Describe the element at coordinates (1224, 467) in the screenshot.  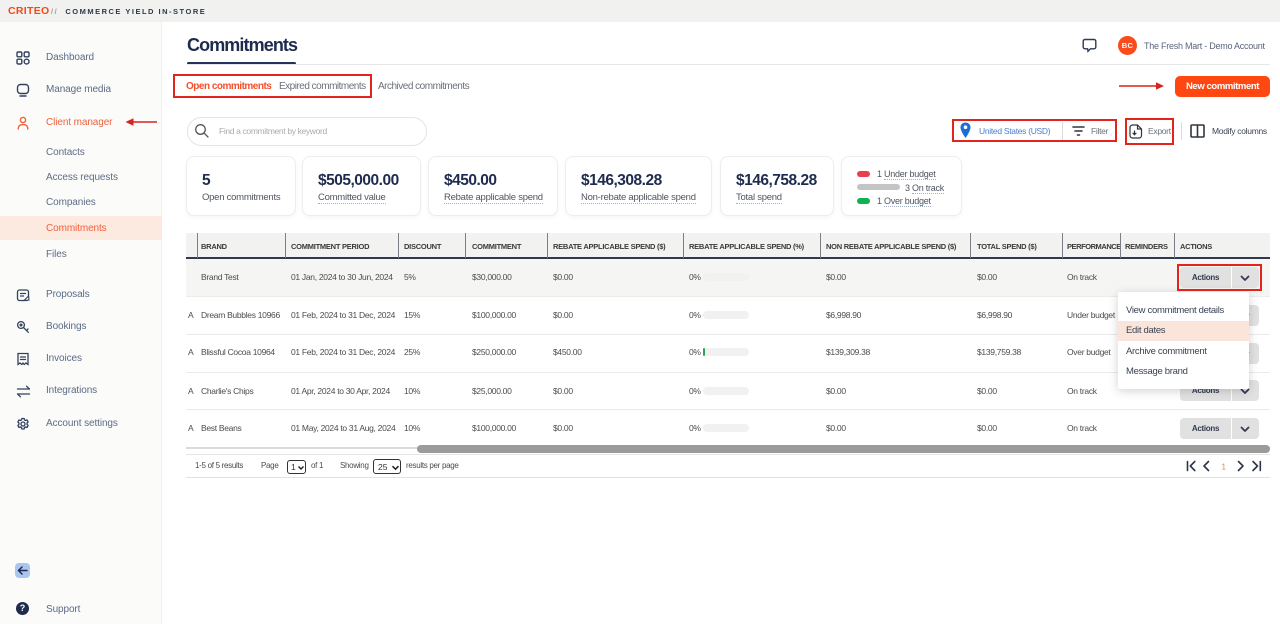
I see `svg-text: 1` at that location.